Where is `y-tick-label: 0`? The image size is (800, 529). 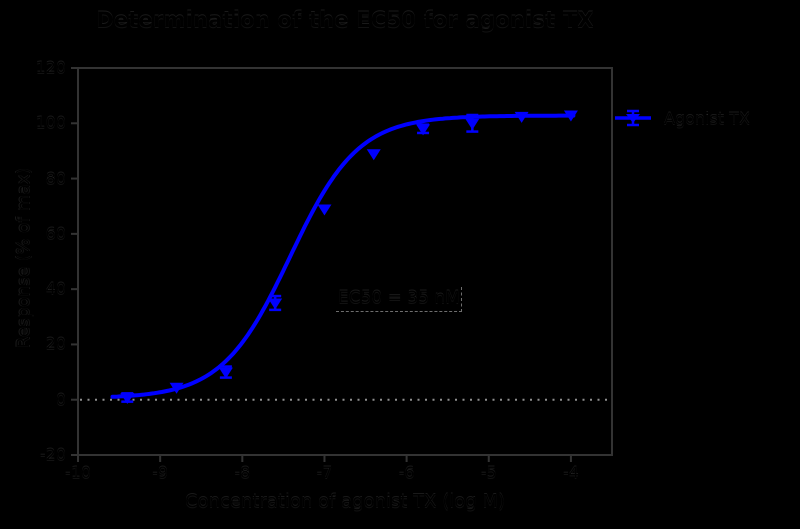
y-tick-label: 0 is located at coordinates (60, 399).